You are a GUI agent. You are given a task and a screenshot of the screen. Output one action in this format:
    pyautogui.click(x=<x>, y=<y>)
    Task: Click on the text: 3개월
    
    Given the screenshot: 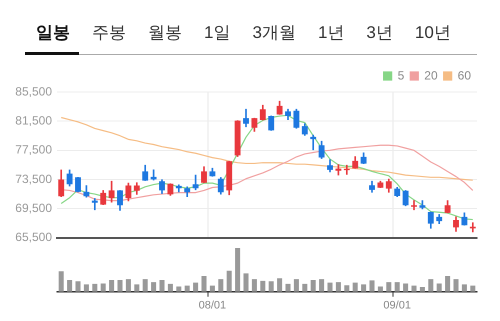 What is the action you would take?
    pyautogui.click(x=274, y=33)
    